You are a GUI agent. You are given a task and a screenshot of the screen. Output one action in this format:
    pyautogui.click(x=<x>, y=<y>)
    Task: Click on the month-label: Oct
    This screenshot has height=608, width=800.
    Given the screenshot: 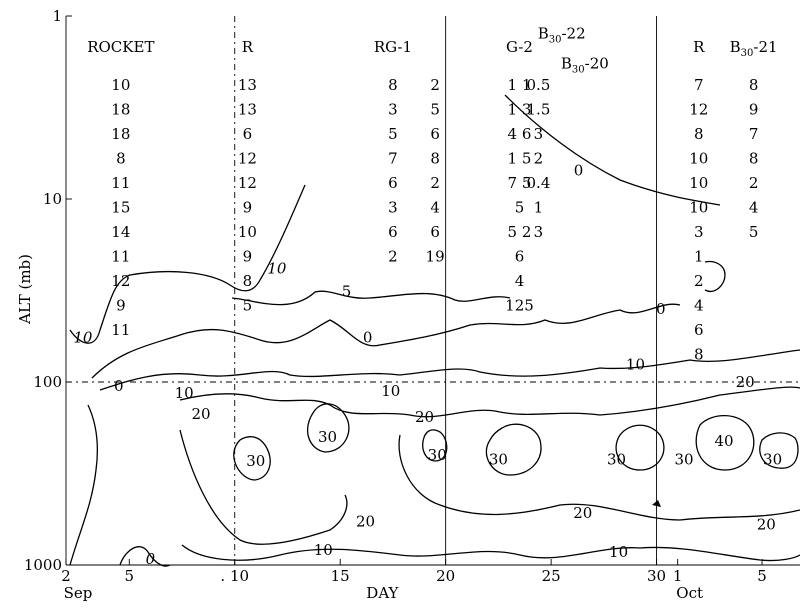 What is the action you would take?
    pyautogui.click(x=689, y=593)
    